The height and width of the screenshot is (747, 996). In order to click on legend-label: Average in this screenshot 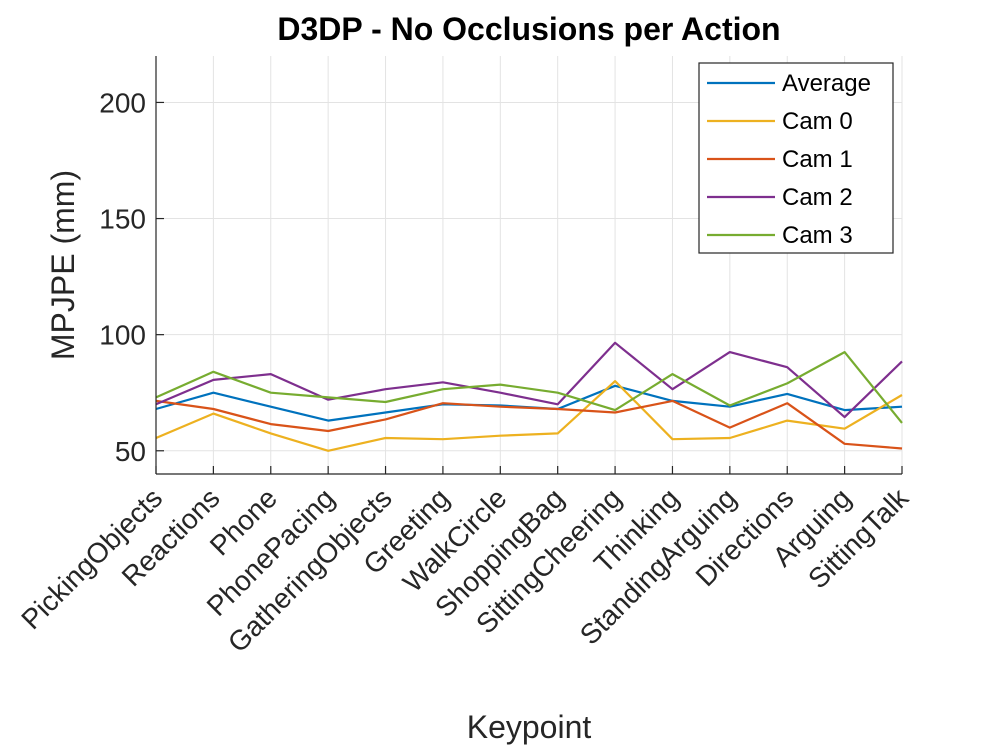, I will do `click(826, 83)`.